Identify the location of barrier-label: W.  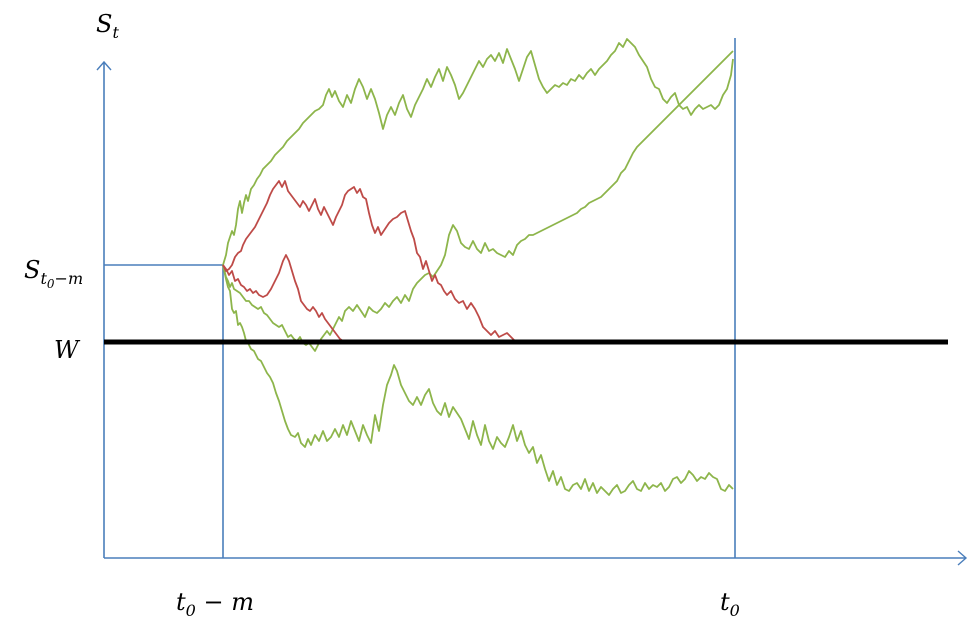
(67, 350).